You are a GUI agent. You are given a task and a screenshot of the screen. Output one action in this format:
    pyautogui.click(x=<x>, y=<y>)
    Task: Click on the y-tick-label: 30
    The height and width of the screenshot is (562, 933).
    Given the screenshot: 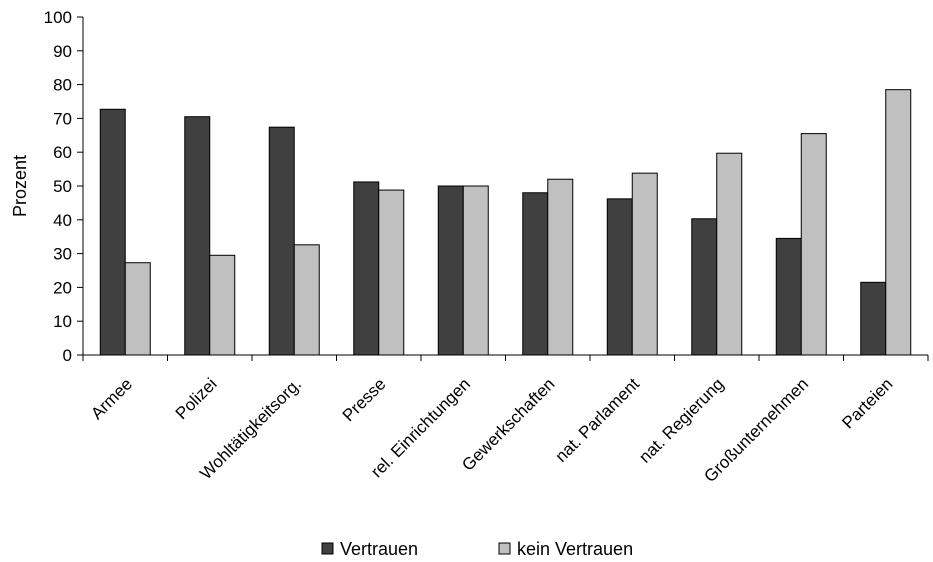 What is the action you would take?
    pyautogui.click(x=62, y=254)
    